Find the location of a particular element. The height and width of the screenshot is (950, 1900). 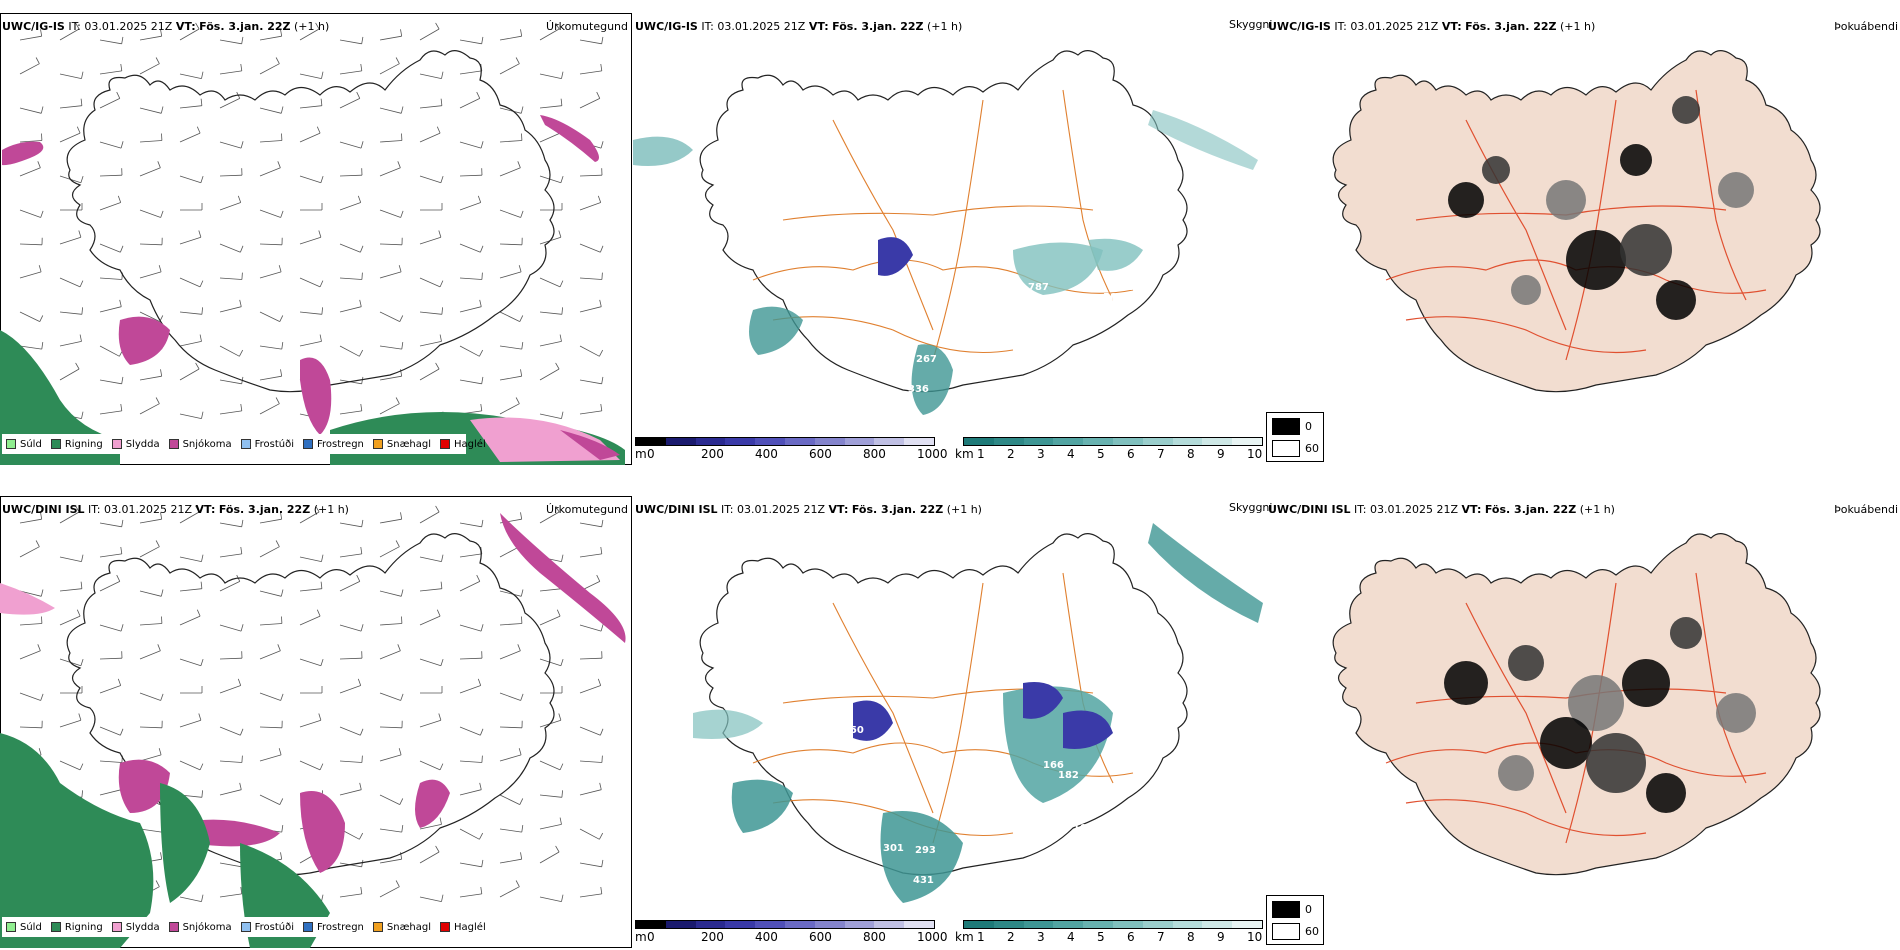

map-visibility-row1: 787 302 506 153 267 336 153 is located at coordinates (945, 232).